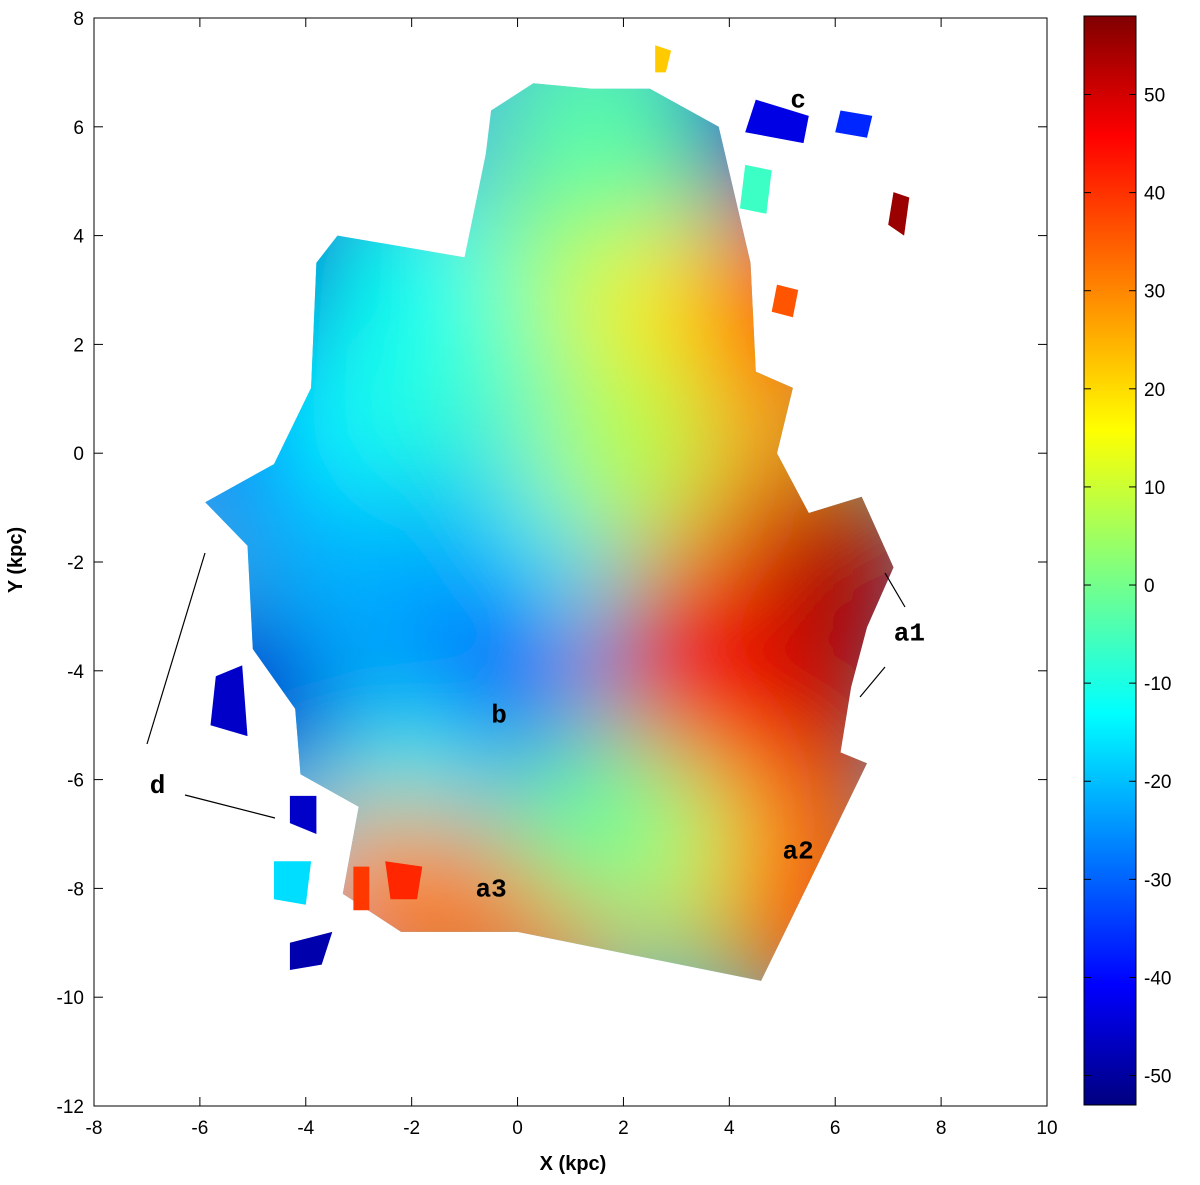 This screenshot has width=1200, height=1185. What do you see at coordinates (1110, 560) in the screenshot?
I see `colorbar` at bounding box center [1110, 560].